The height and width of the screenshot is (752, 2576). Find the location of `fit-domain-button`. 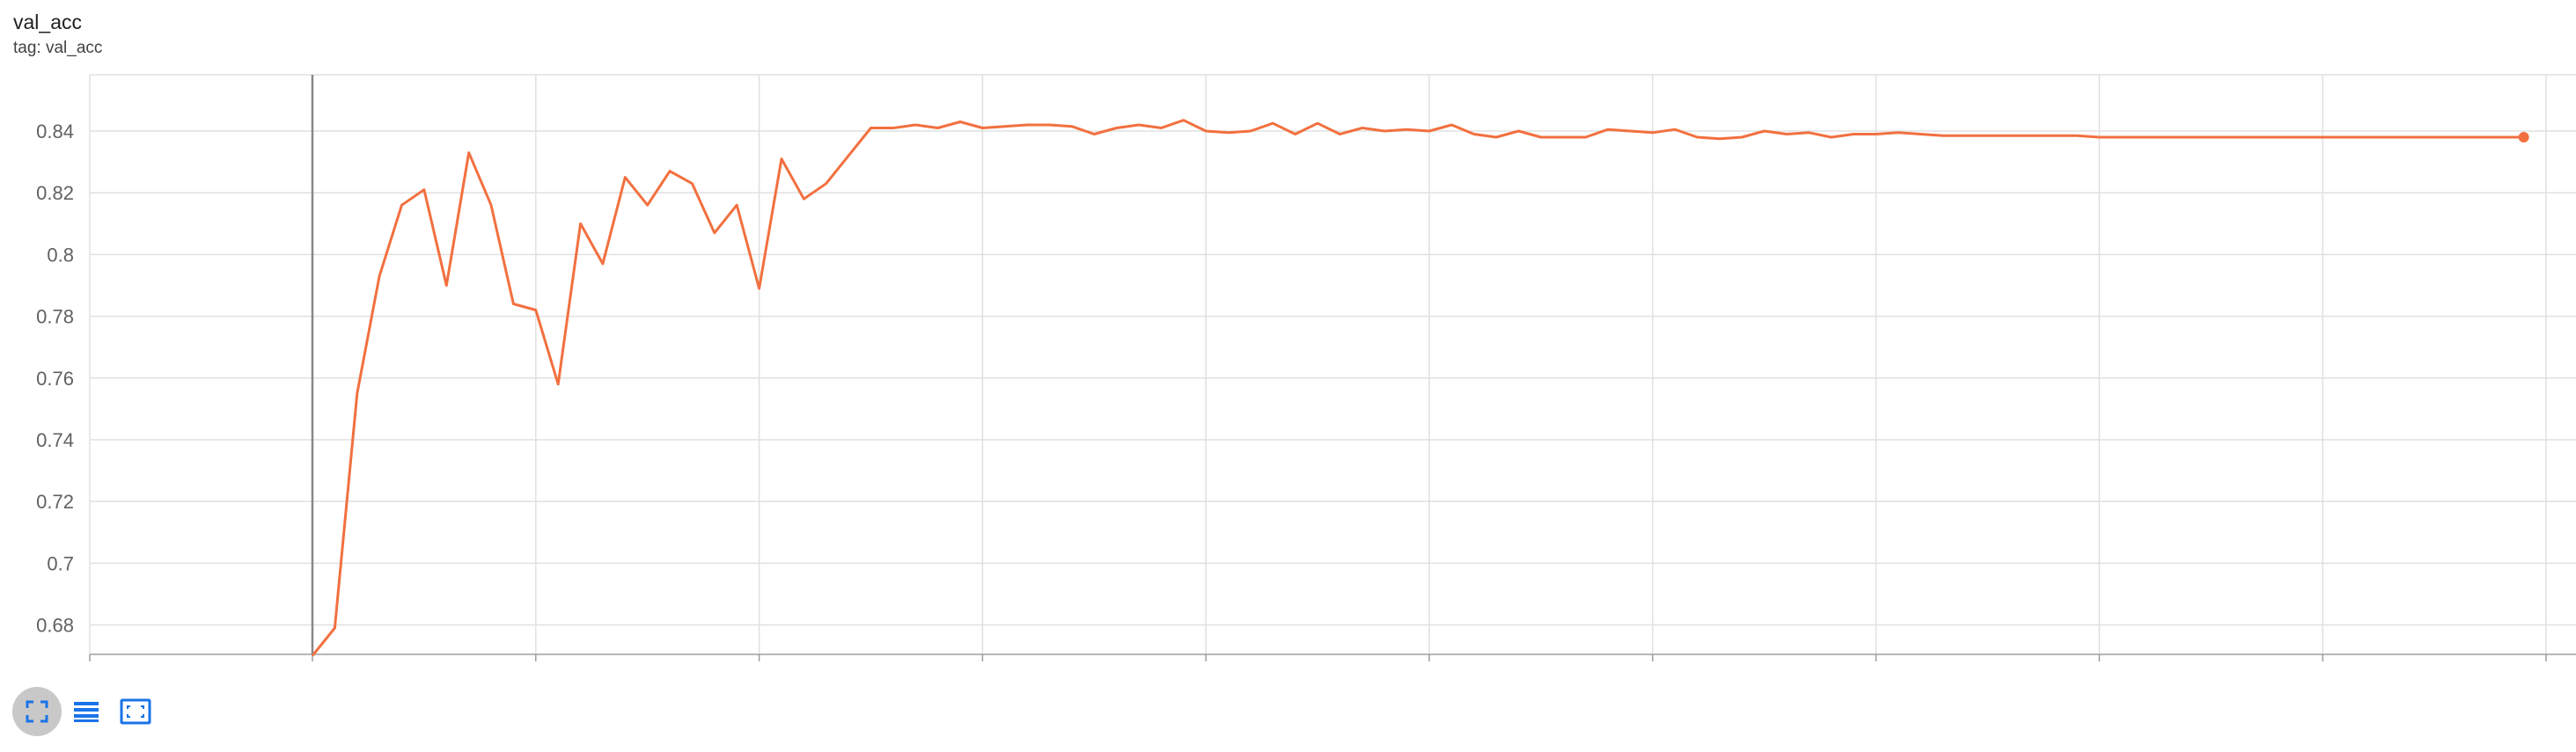

fit-domain-button is located at coordinates (135, 711).